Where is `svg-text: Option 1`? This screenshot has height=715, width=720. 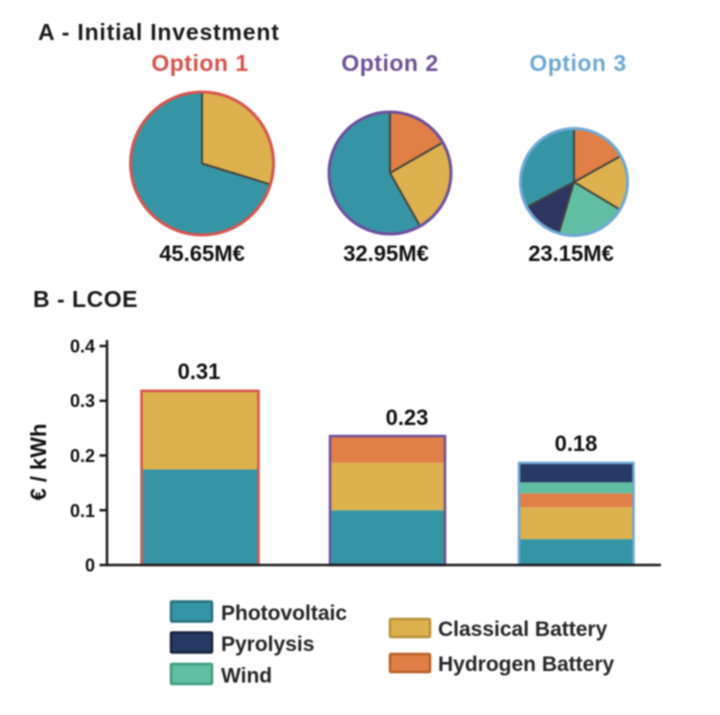
svg-text: Option 1 is located at coordinates (199, 63).